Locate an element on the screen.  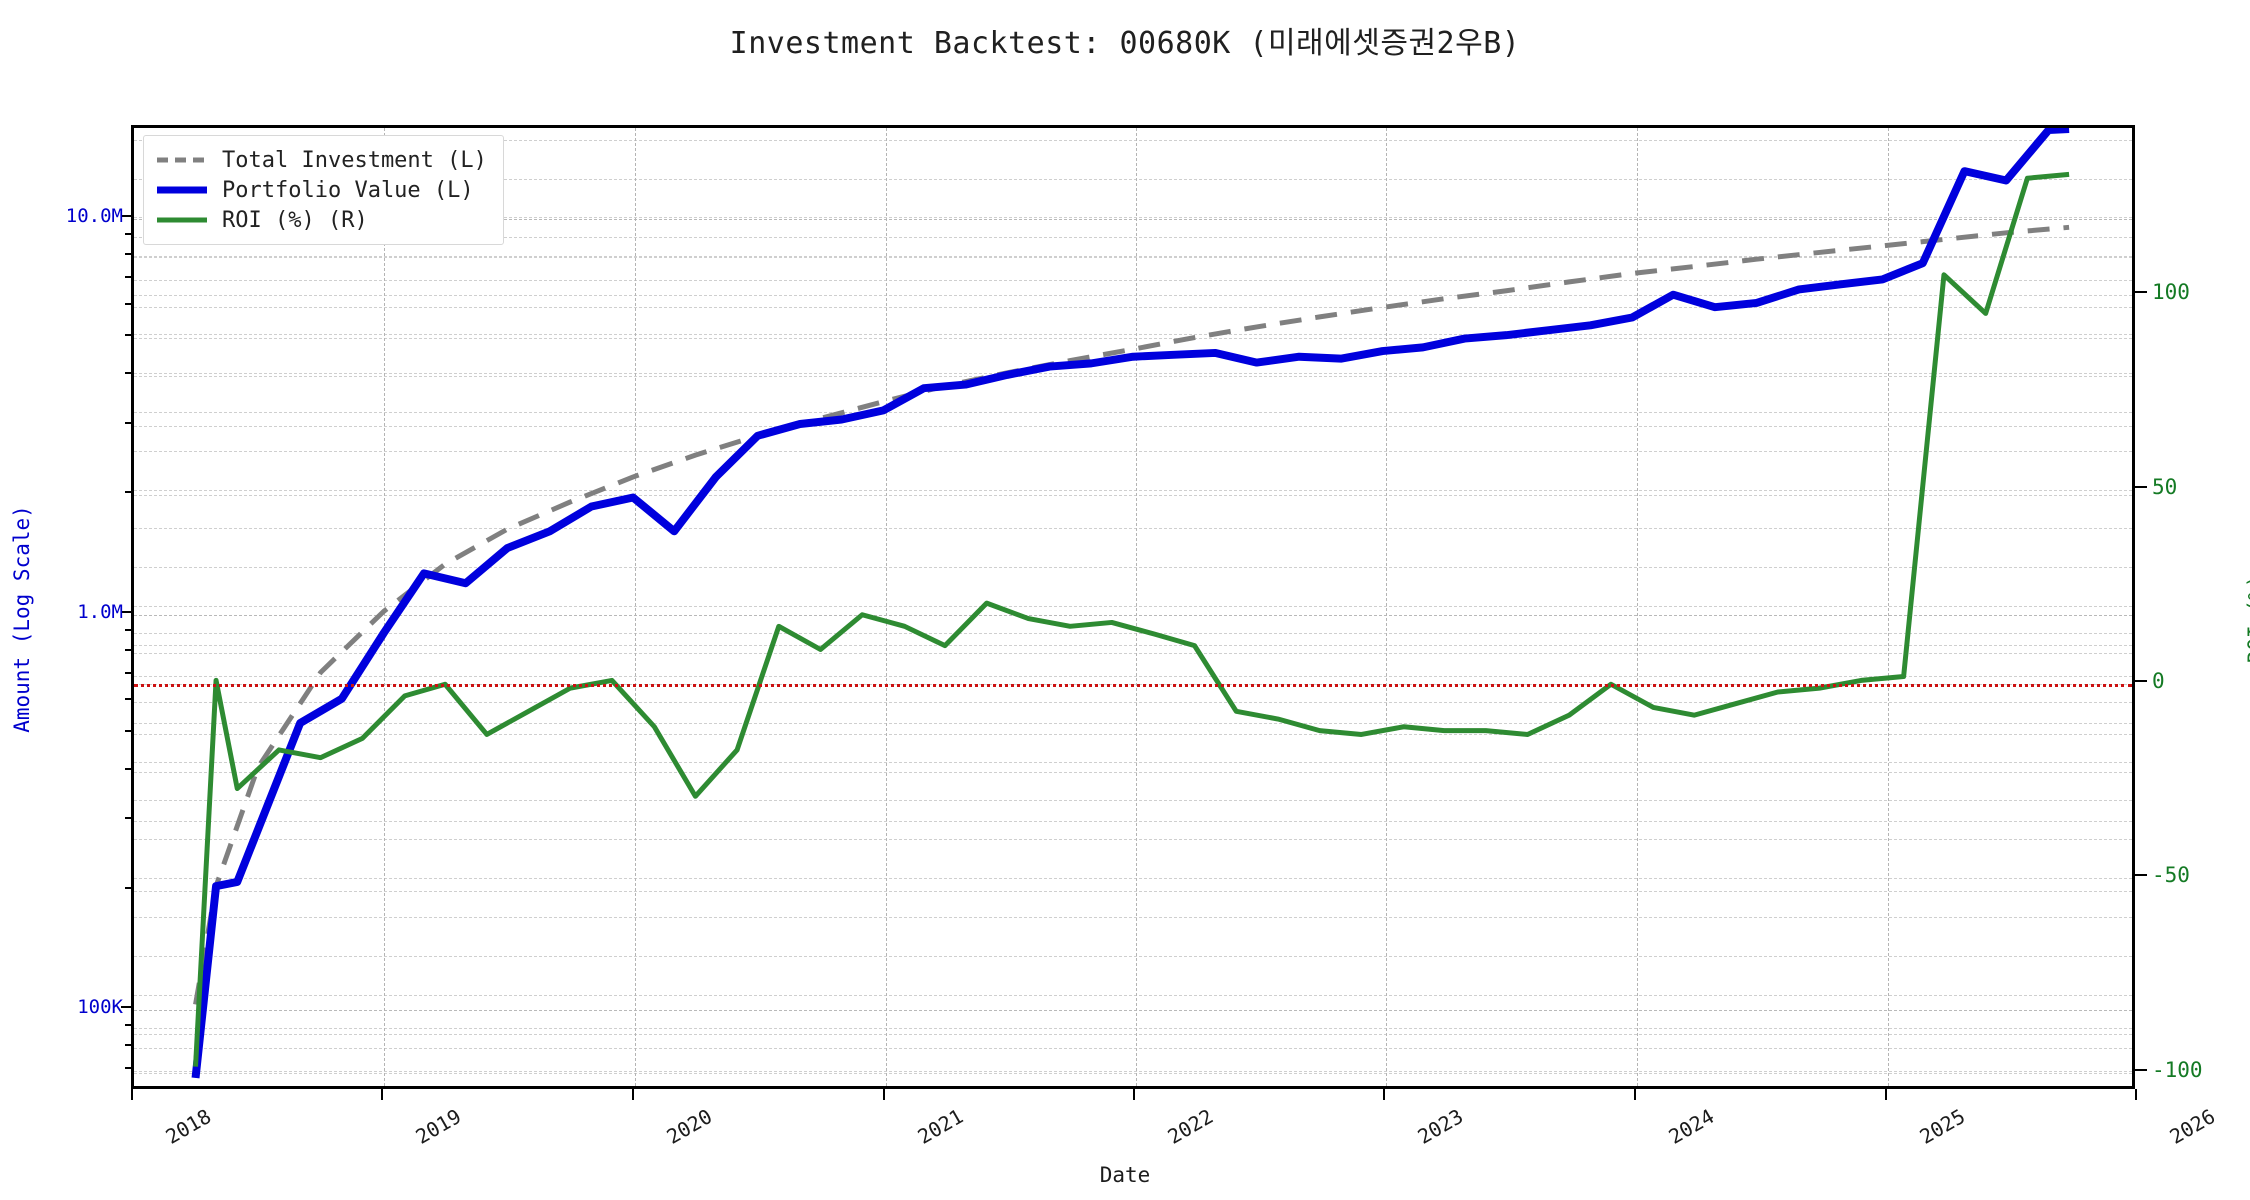
legend-item-0: Total Investment (L) is located at coordinates (321, 160).